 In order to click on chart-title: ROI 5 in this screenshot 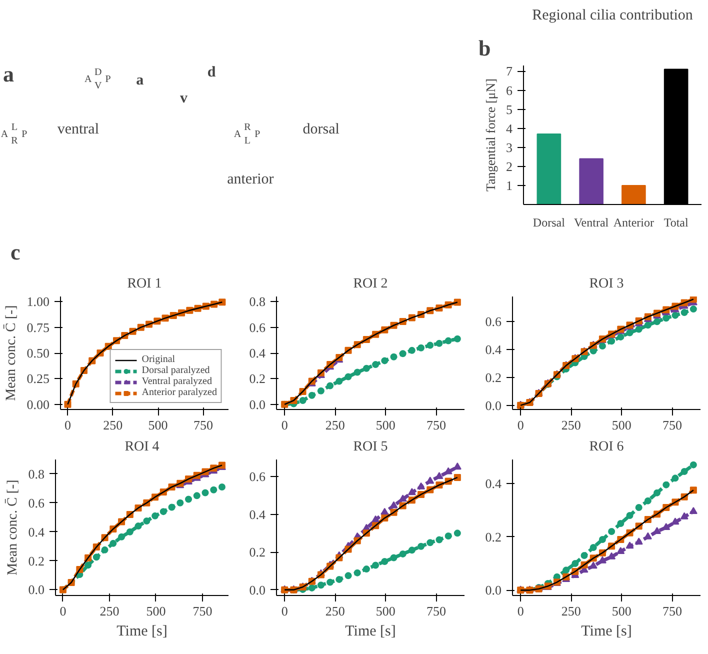, I will do `click(370, 447)`.